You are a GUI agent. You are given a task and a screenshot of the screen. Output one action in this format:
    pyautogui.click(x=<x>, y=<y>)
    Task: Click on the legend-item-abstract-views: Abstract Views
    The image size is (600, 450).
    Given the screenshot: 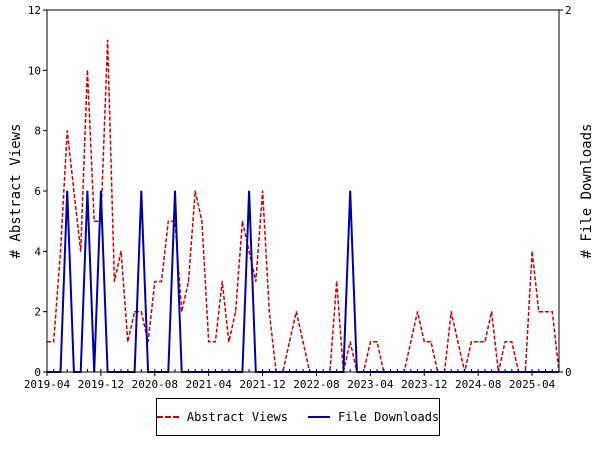 What is the action you would take?
    pyautogui.click(x=222, y=417)
    